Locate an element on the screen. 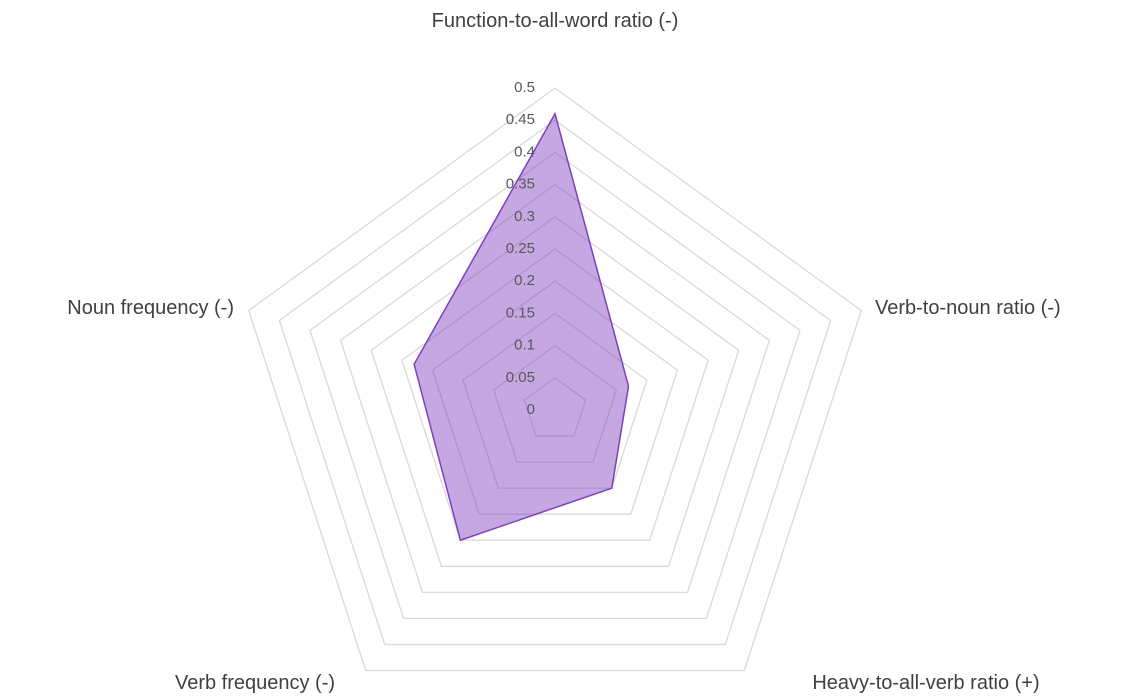 Image resolution: width=1138 pixels, height=698 pixels. tick-label: 0.3 is located at coordinates (524, 216).